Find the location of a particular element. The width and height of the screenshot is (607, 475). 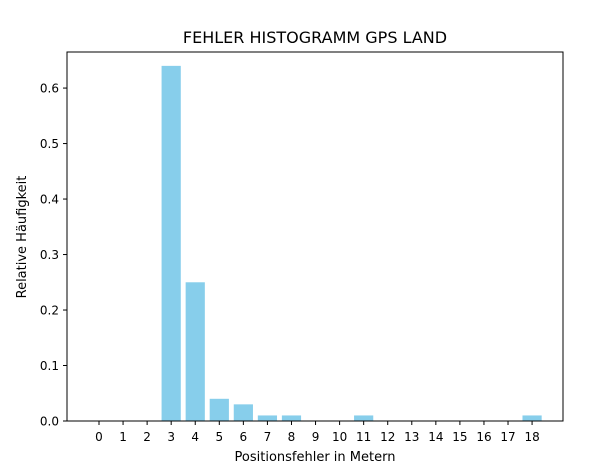

x-tick-label: 4 is located at coordinates (195, 437).